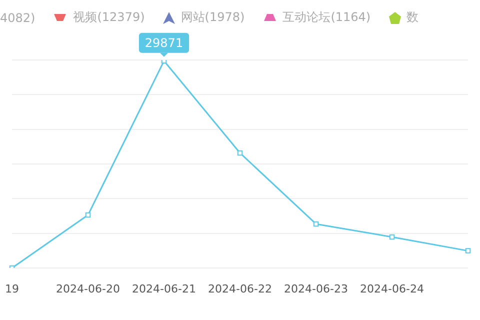 Image resolution: width=480 pixels, height=320 pixels. Describe the element at coordinates (392, 289) in the screenshot. I see `x-tick-label: 2024-06-24` at that location.